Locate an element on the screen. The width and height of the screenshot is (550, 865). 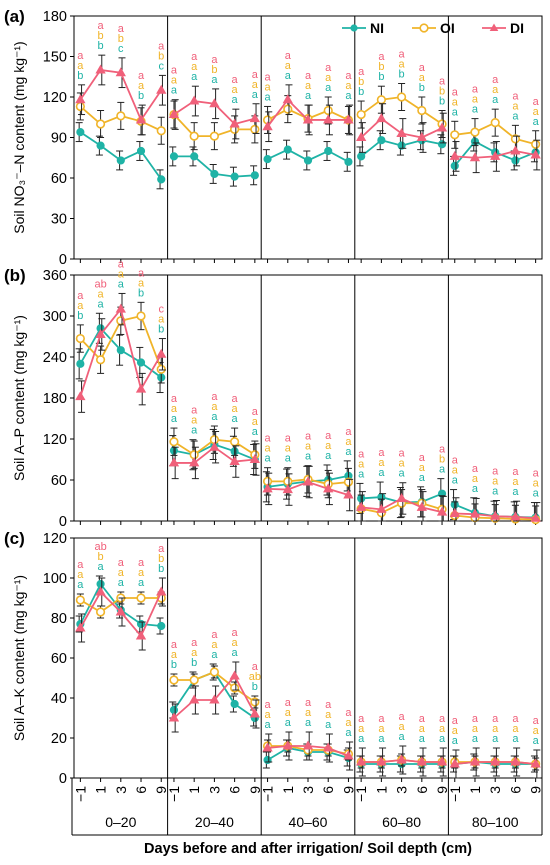
sig-letter-di: ab is located at coordinates (100, 547).